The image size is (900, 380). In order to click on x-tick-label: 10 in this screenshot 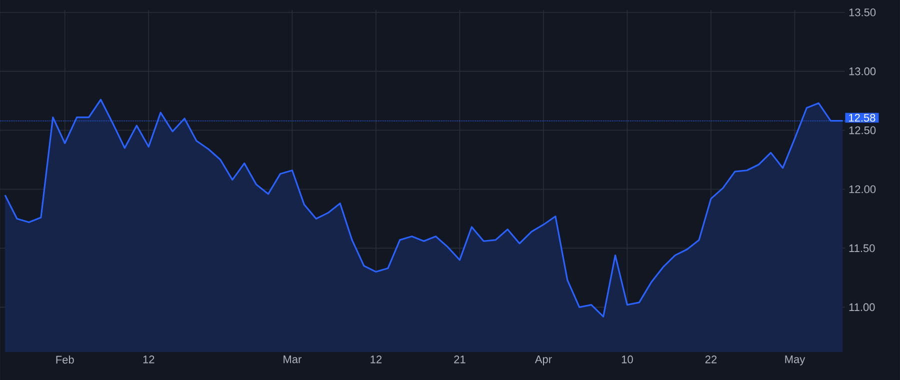, I will do `click(627, 360)`.